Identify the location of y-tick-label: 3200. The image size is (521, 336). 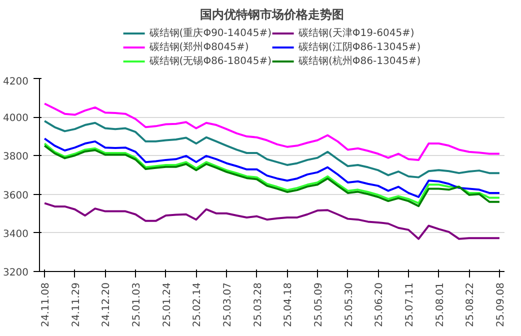
(16, 273).